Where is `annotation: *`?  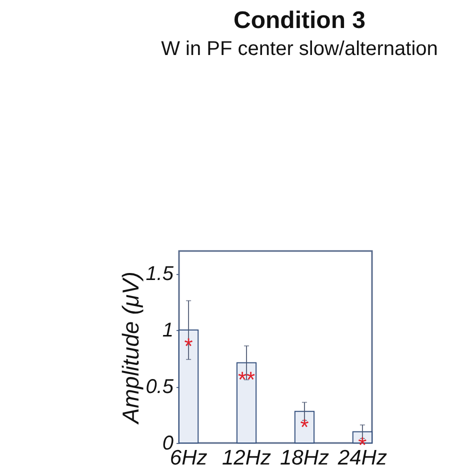
annotation: * is located at coordinates (305, 427).